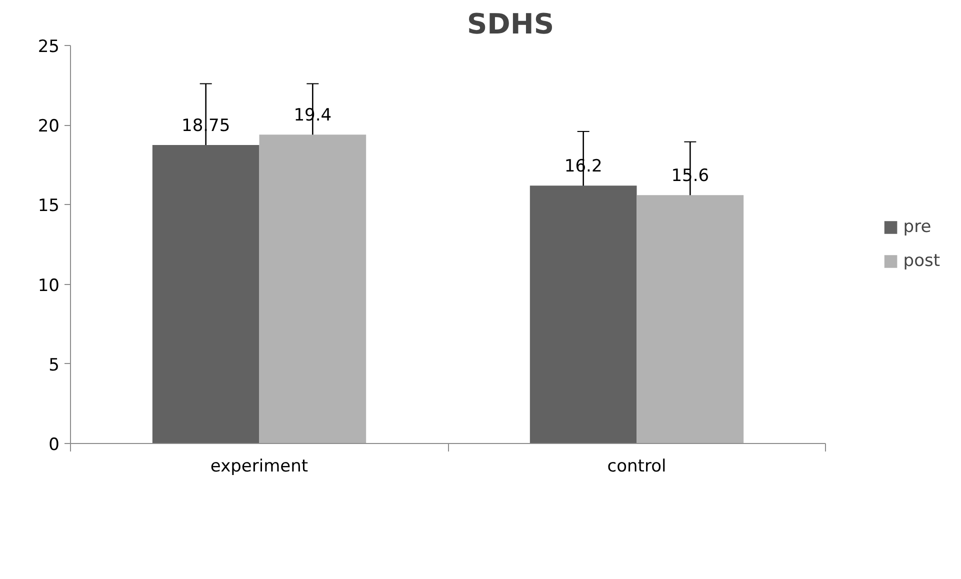 This screenshot has height=579, width=961. What do you see at coordinates (49, 206) in the screenshot?
I see `y-tick-label: 15` at bounding box center [49, 206].